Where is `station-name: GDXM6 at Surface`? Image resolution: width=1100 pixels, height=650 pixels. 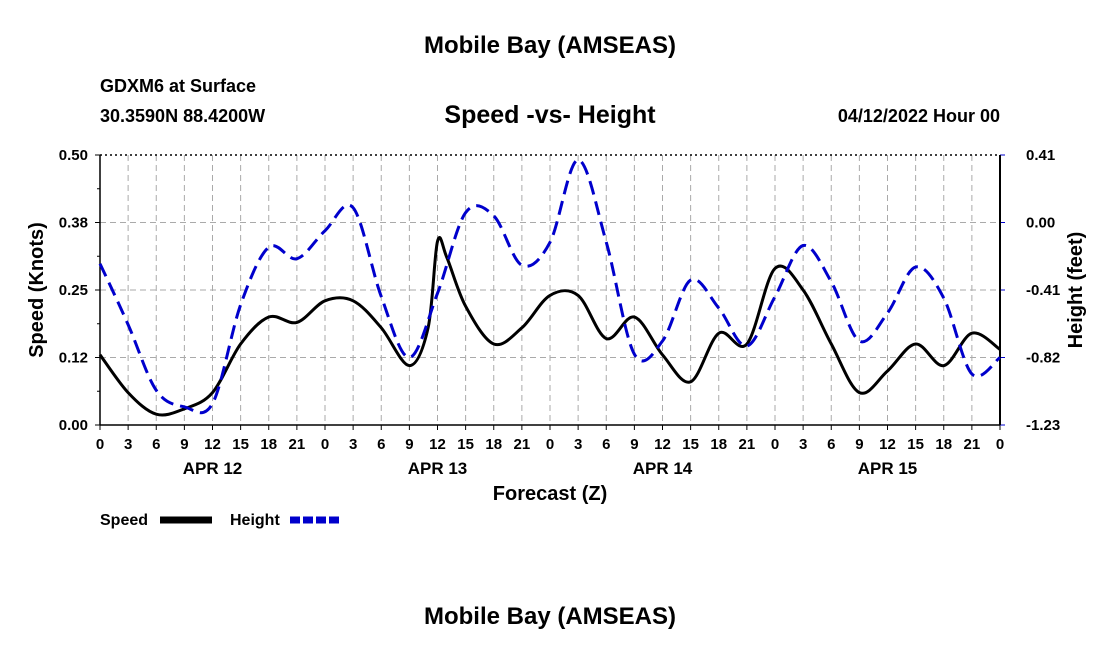
station-name: GDXM6 at Surface is located at coordinates (178, 86).